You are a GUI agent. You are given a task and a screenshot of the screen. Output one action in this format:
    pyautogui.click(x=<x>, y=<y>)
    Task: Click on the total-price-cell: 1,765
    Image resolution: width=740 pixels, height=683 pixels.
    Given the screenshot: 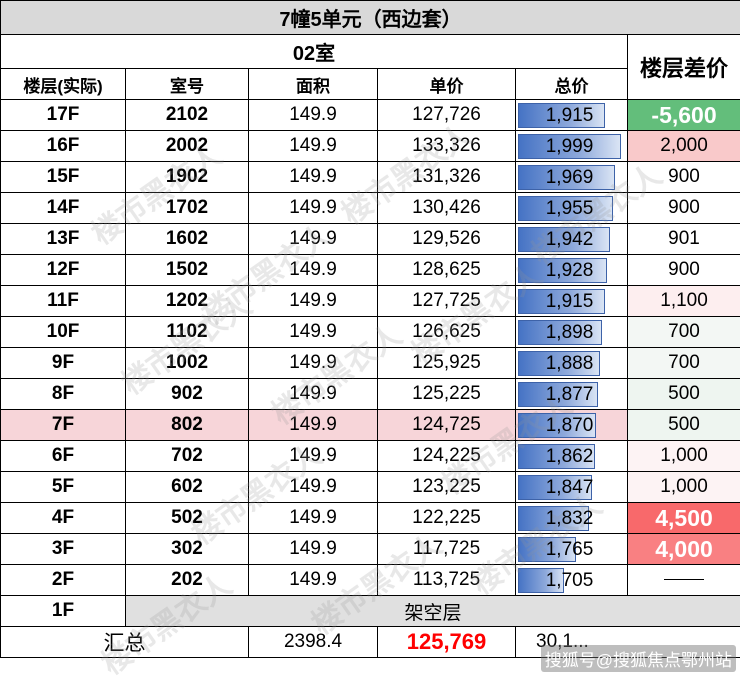 What is the action you would take?
    pyautogui.click(x=572, y=549)
    